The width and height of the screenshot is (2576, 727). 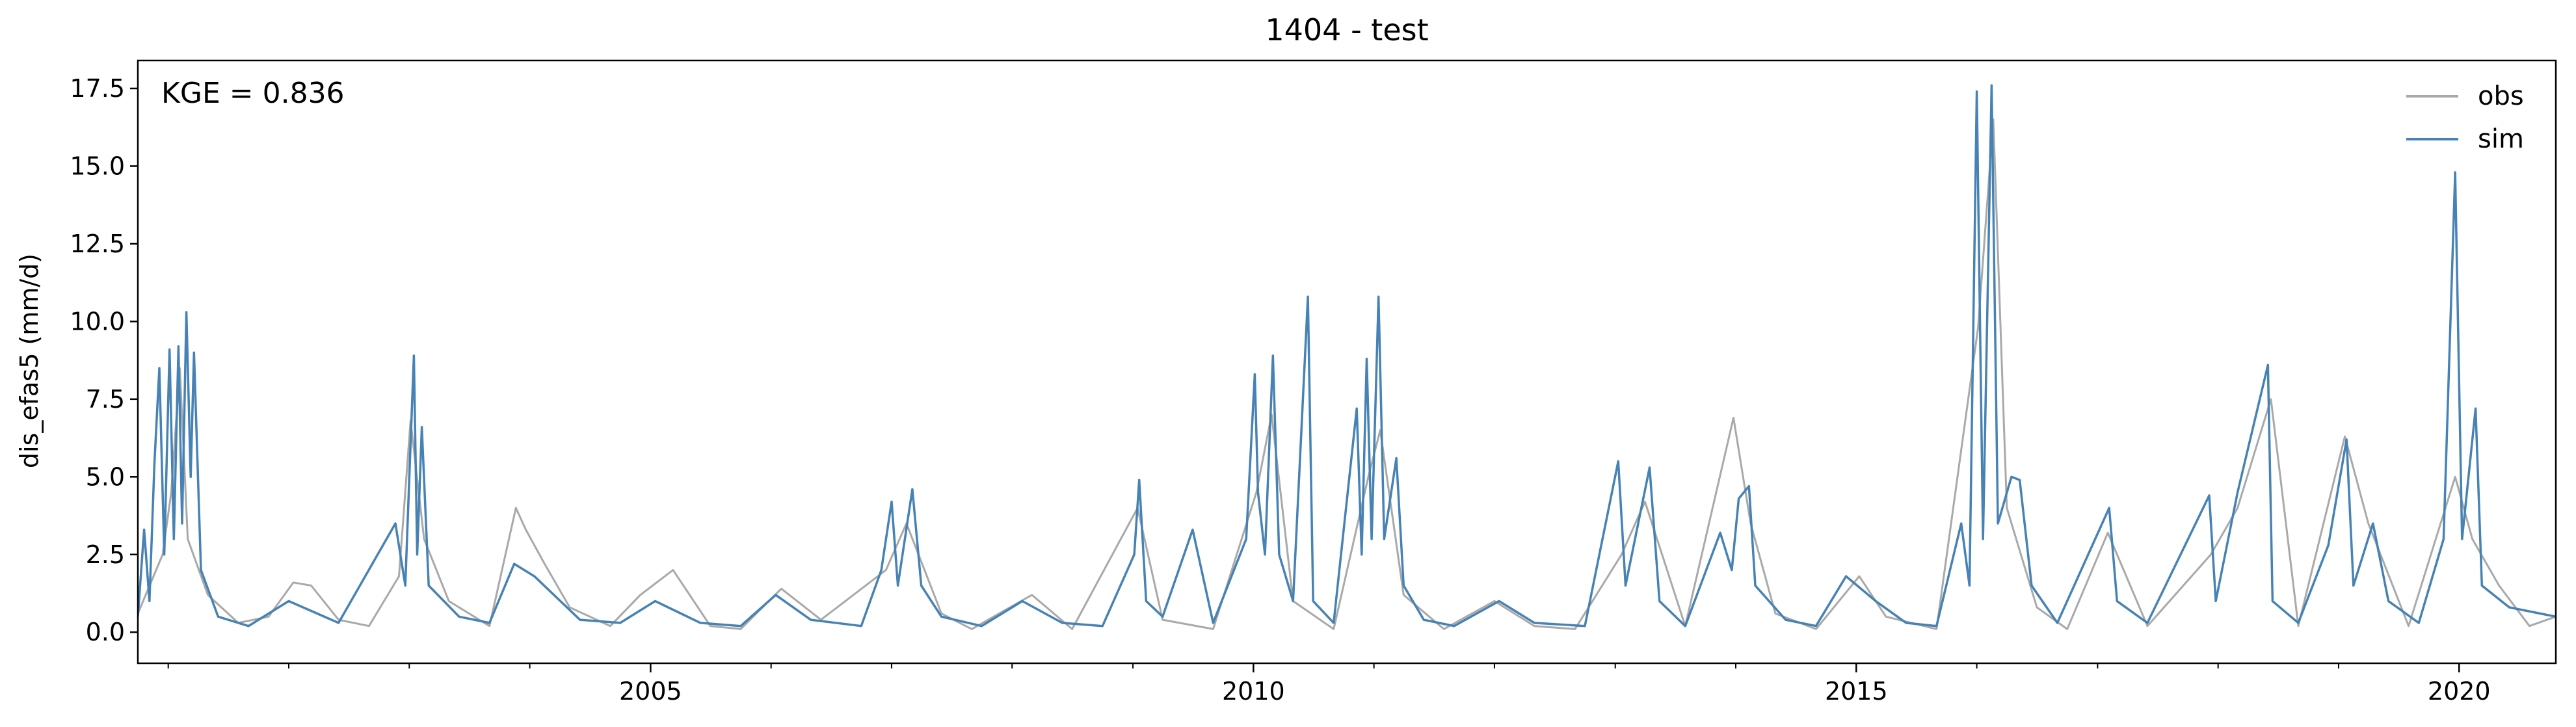 What do you see at coordinates (1253, 691) in the screenshot?
I see `x-tick-label: 2010` at bounding box center [1253, 691].